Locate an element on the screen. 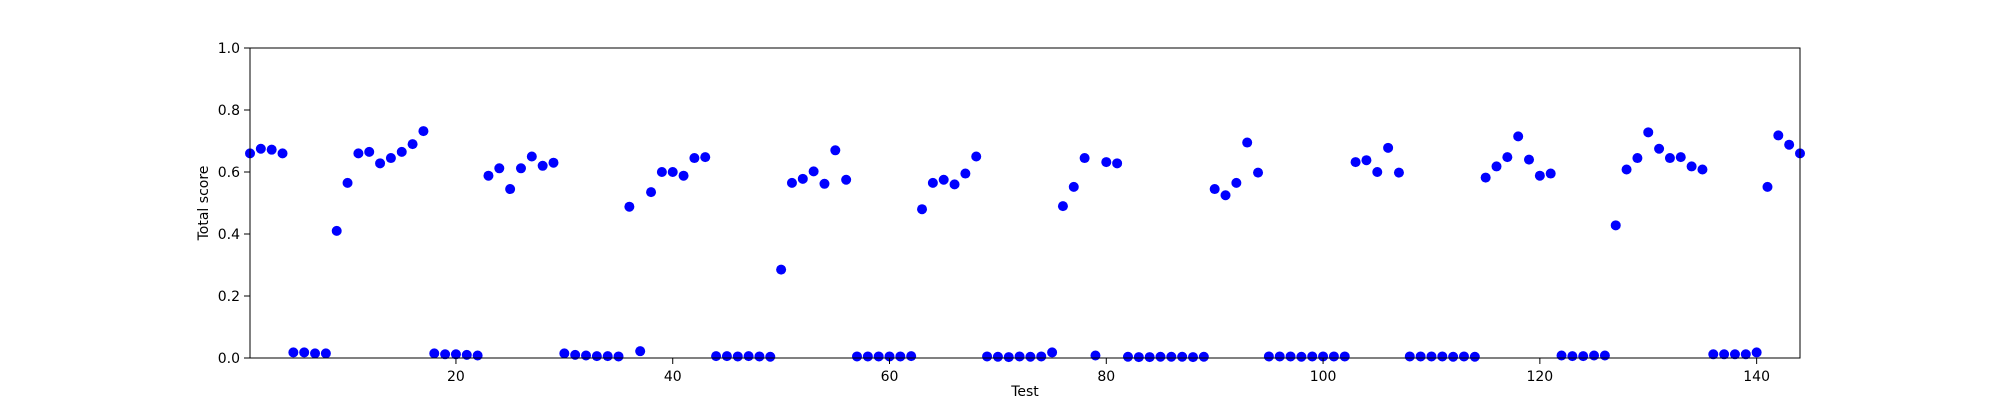 This screenshot has width=2000, height=400. x-axis-label: Test is located at coordinates (1024, 392).